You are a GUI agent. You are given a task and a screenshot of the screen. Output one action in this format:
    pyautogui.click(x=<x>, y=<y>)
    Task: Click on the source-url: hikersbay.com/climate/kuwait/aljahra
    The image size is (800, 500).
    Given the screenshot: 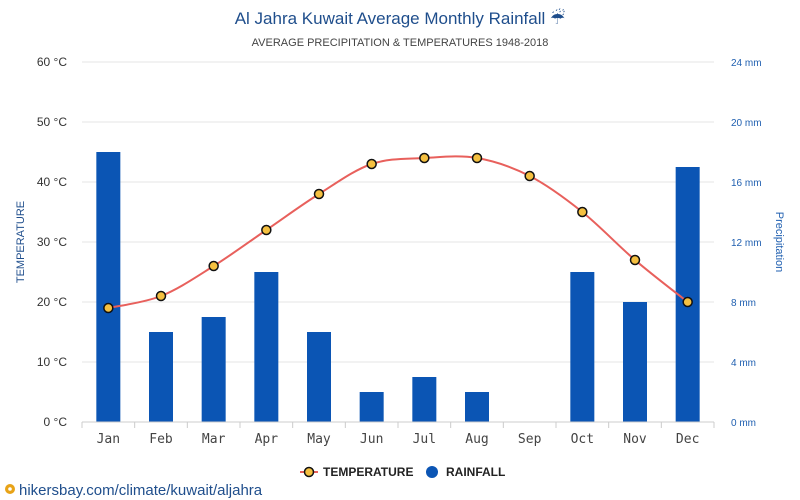 What is the action you would take?
    pyautogui.click(x=141, y=490)
    